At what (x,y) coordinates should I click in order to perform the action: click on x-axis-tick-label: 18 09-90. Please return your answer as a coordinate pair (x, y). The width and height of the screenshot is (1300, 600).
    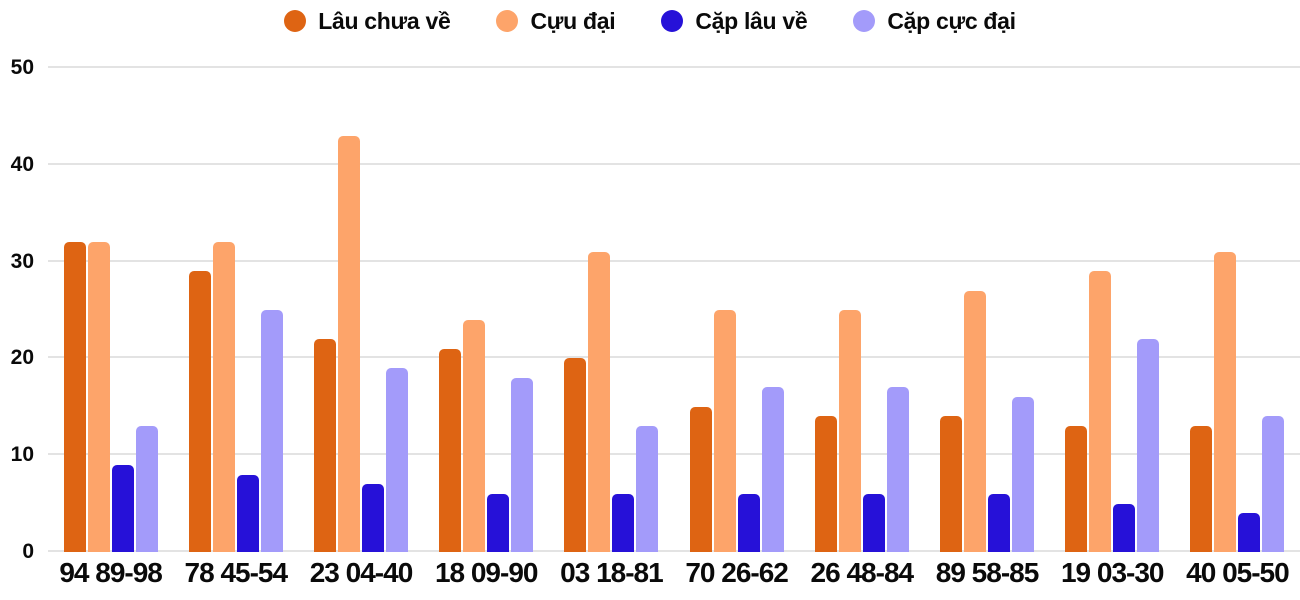
    Looking at the image, I should click on (486, 572).